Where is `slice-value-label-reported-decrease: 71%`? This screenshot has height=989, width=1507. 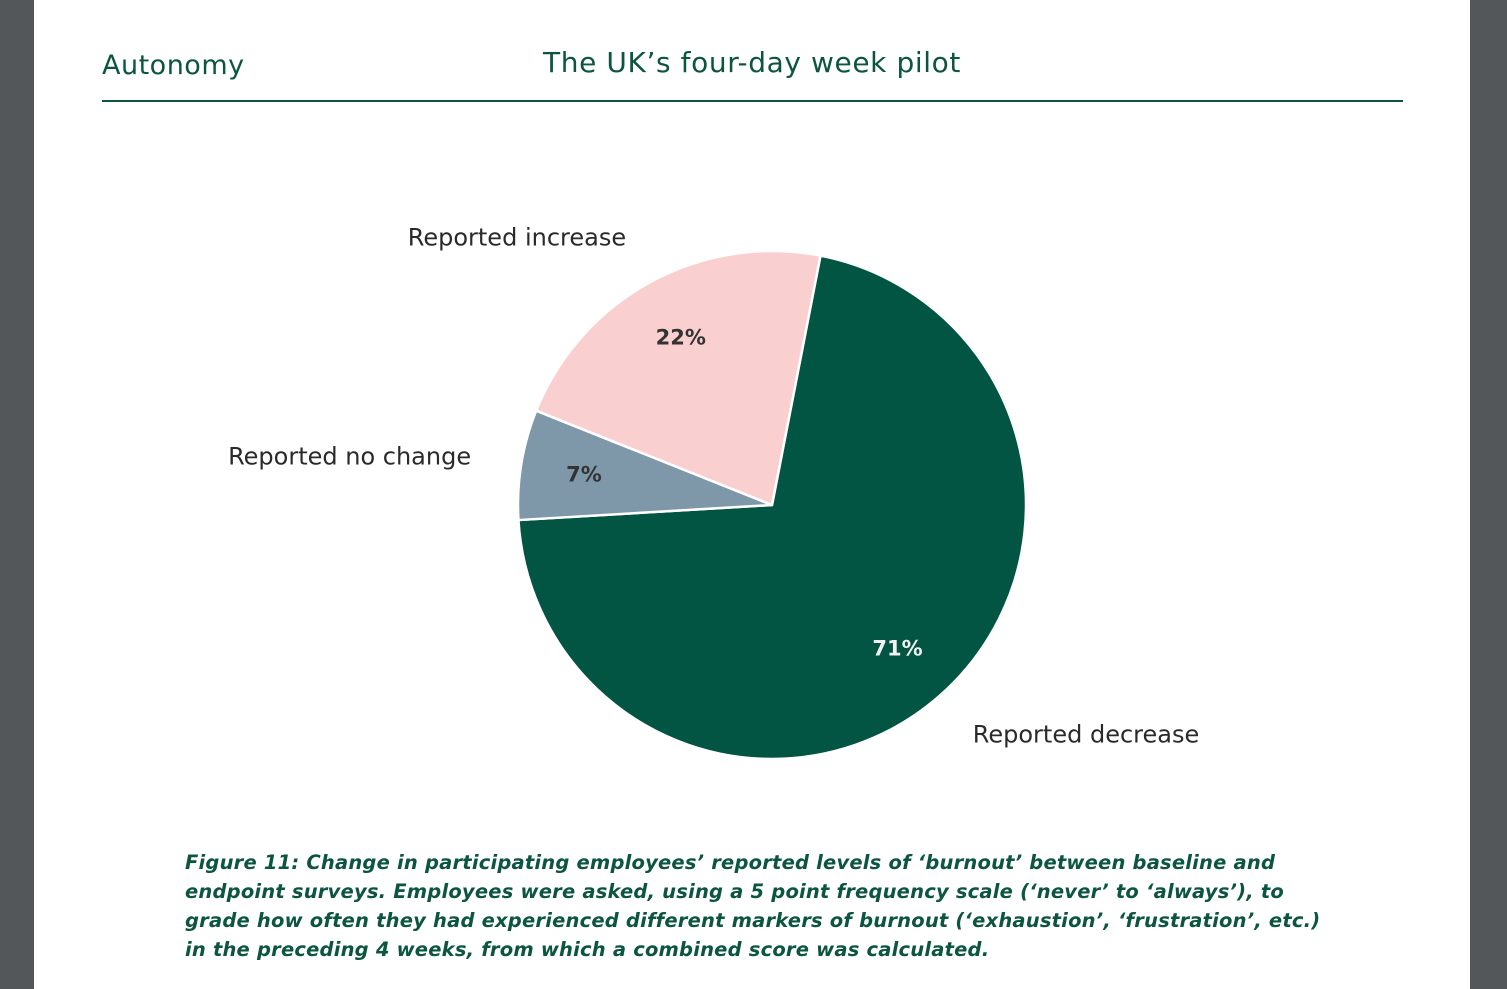 slice-value-label-reported-decrease: 71% is located at coordinates (897, 648).